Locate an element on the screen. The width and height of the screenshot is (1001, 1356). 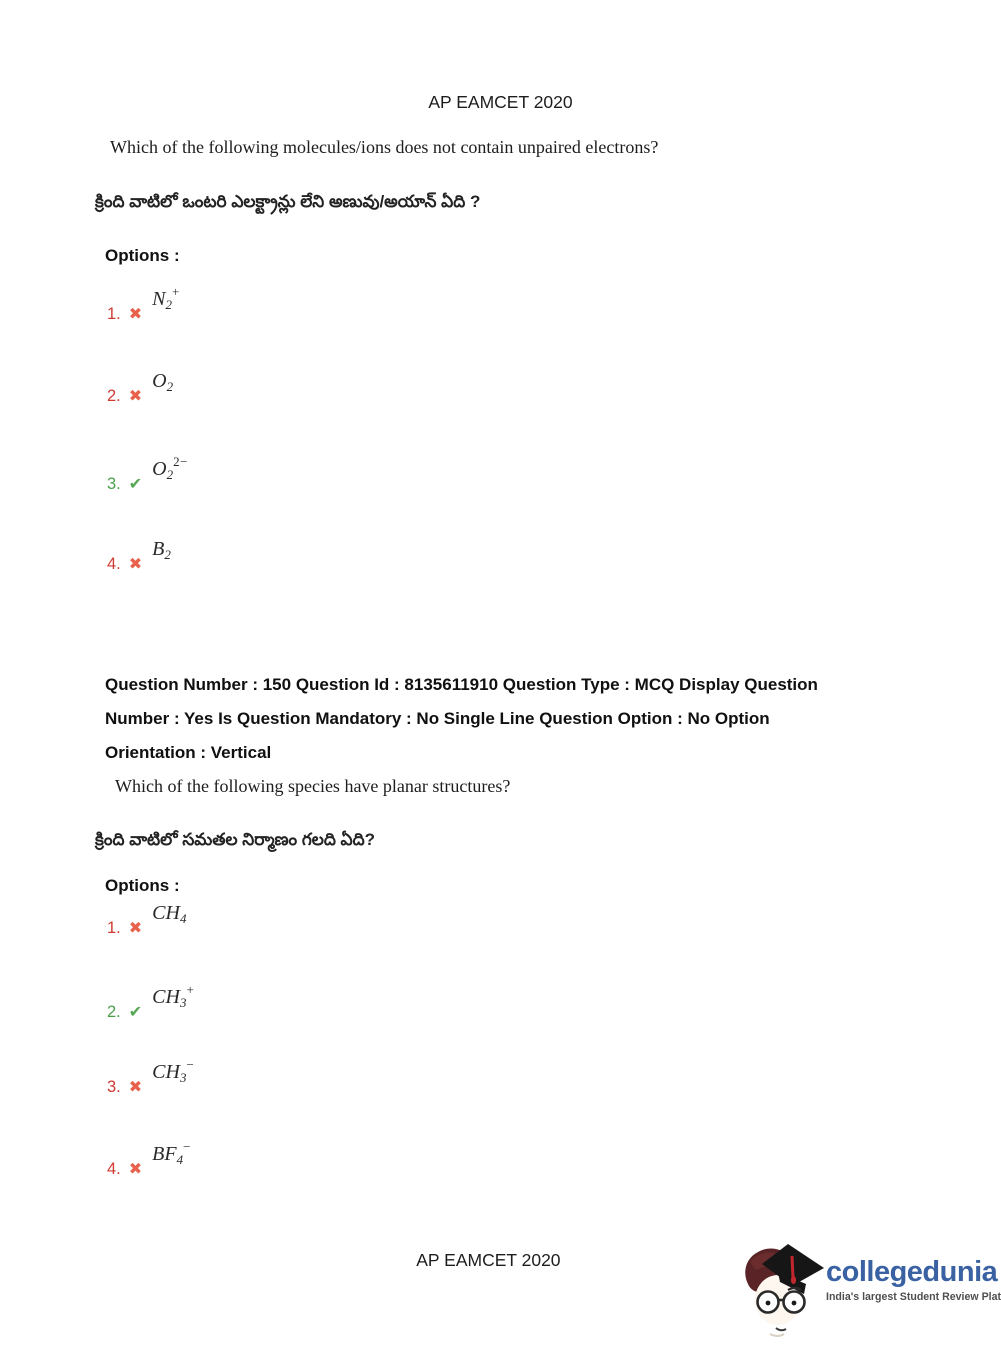
option-formula: CH3+ is located at coordinates (173, 996).